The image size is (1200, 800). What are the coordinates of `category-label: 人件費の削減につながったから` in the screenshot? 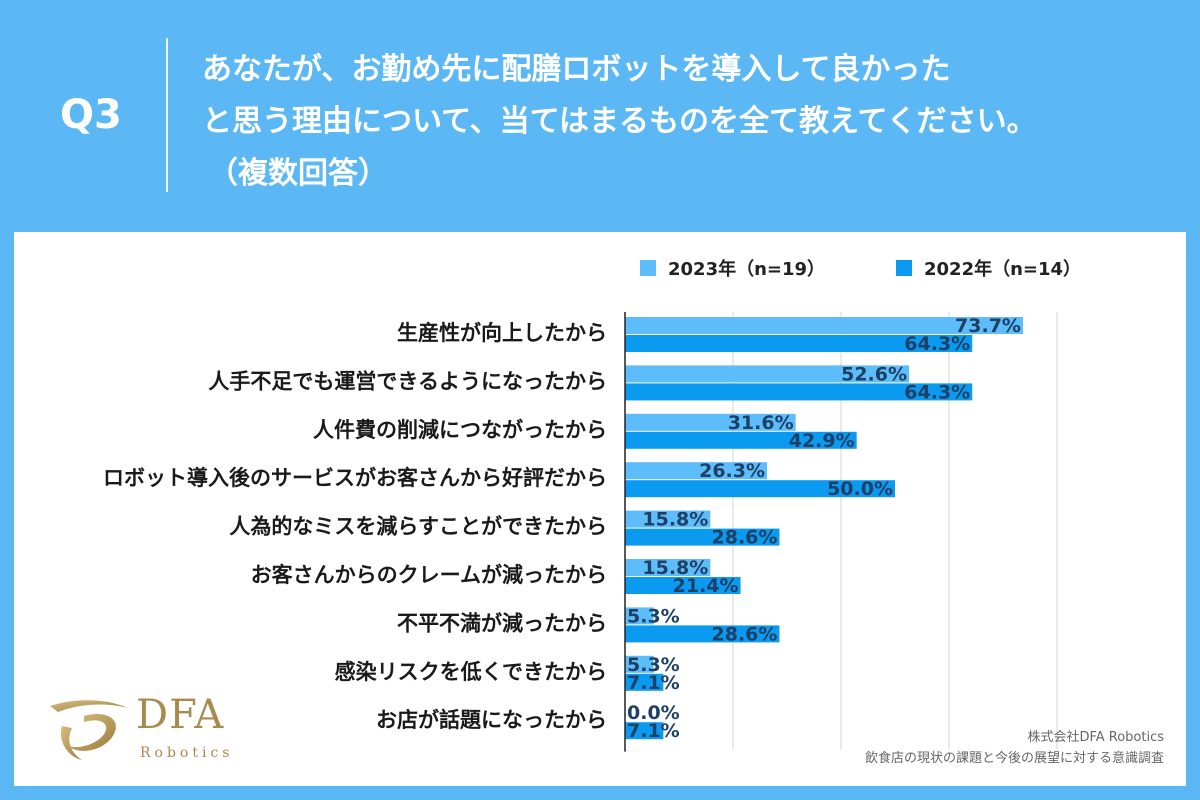 It's located at (460, 430).